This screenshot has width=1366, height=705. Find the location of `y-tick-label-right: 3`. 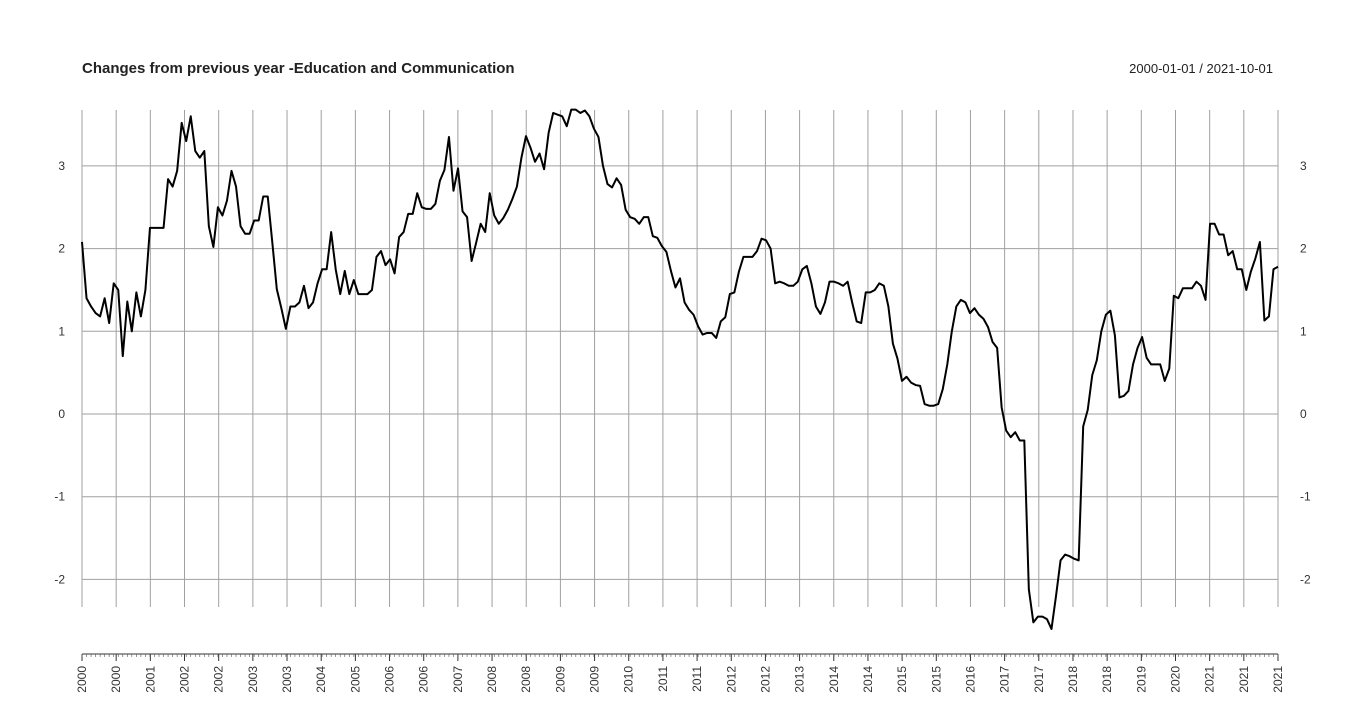

y-tick-label-right: 3 is located at coordinates (1303, 166).